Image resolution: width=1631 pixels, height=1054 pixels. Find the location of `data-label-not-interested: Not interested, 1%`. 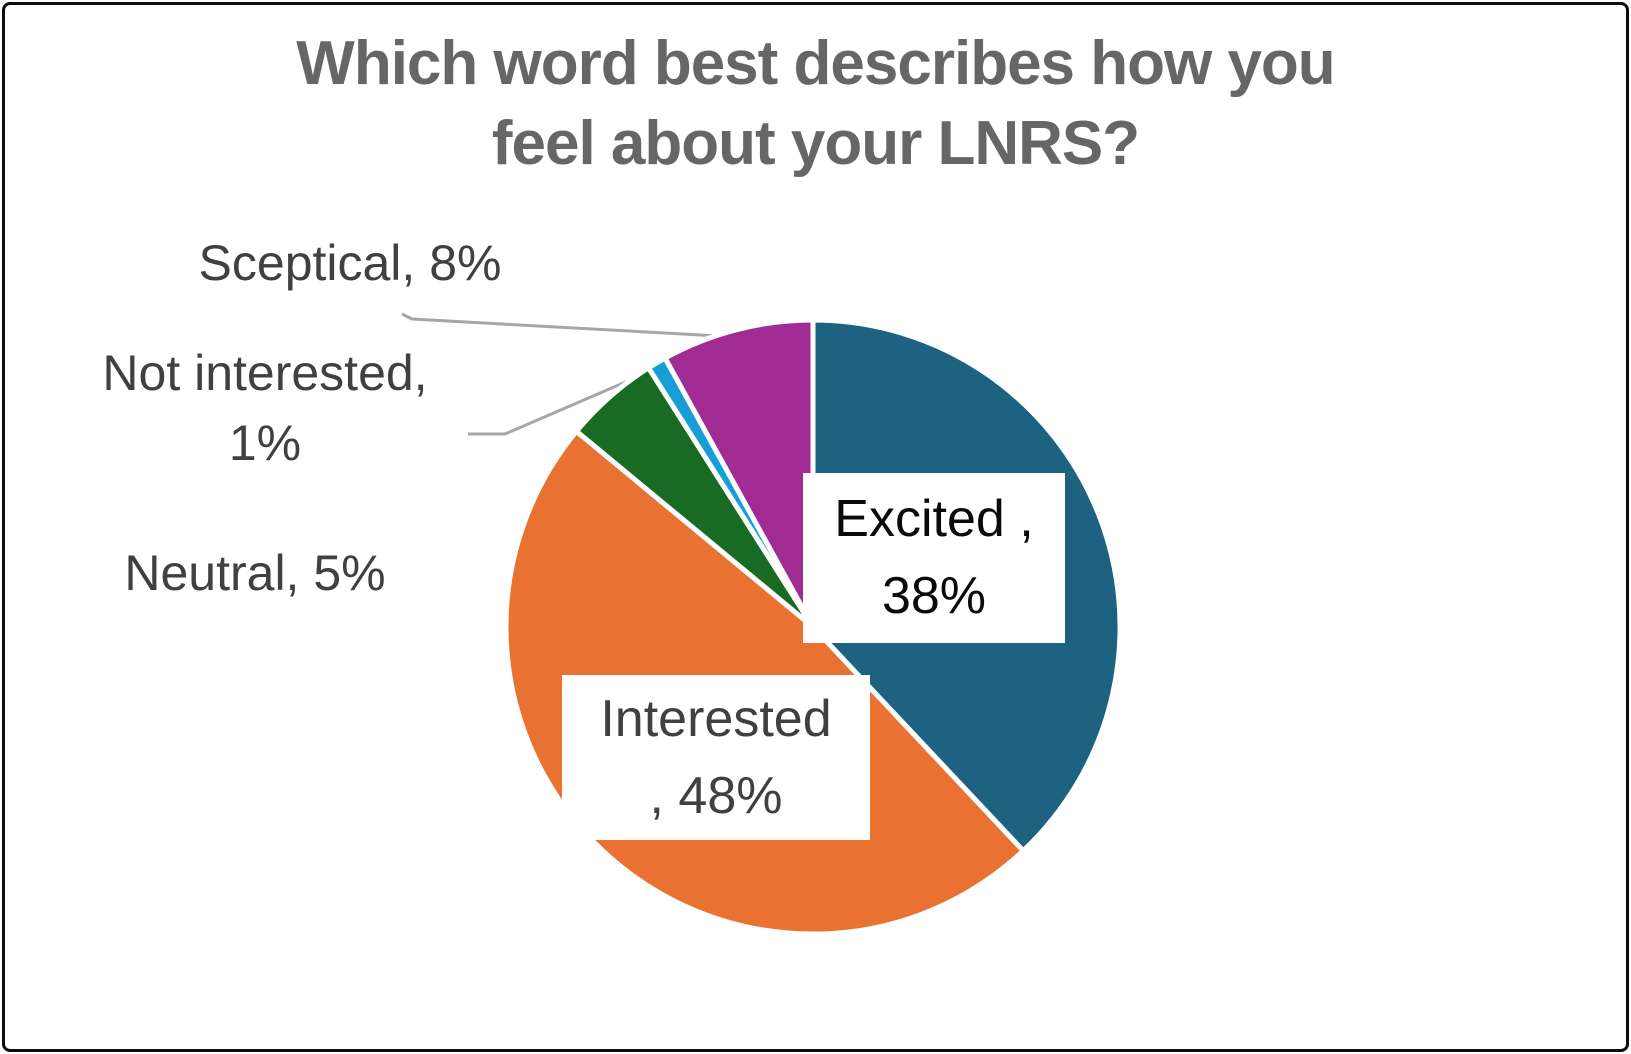

data-label-not-interested: Not interested, 1% is located at coordinates (265, 408).